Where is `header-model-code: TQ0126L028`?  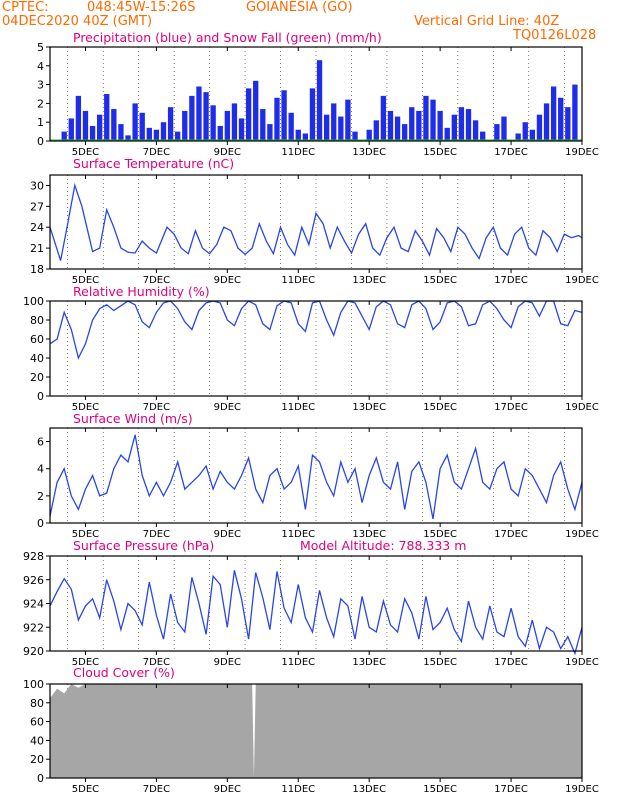 header-model-code: TQ0126L028 is located at coordinates (555, 35).